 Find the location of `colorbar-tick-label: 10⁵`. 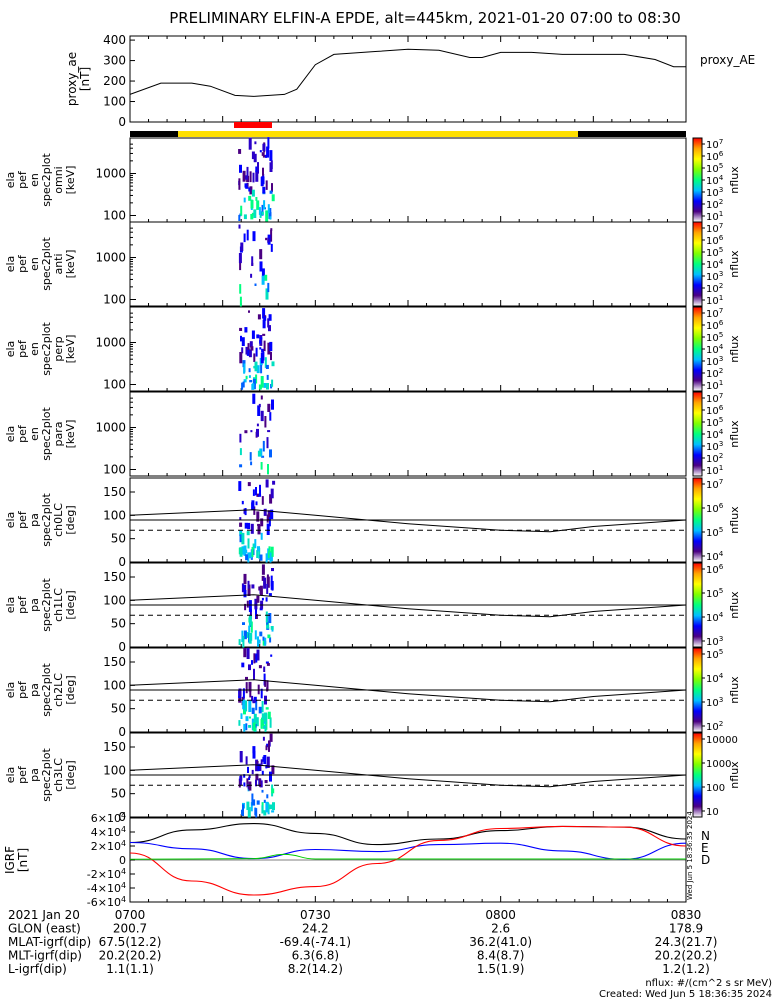

colorbar-tick-label: 10⁵ is located at coordinates (714, 168).